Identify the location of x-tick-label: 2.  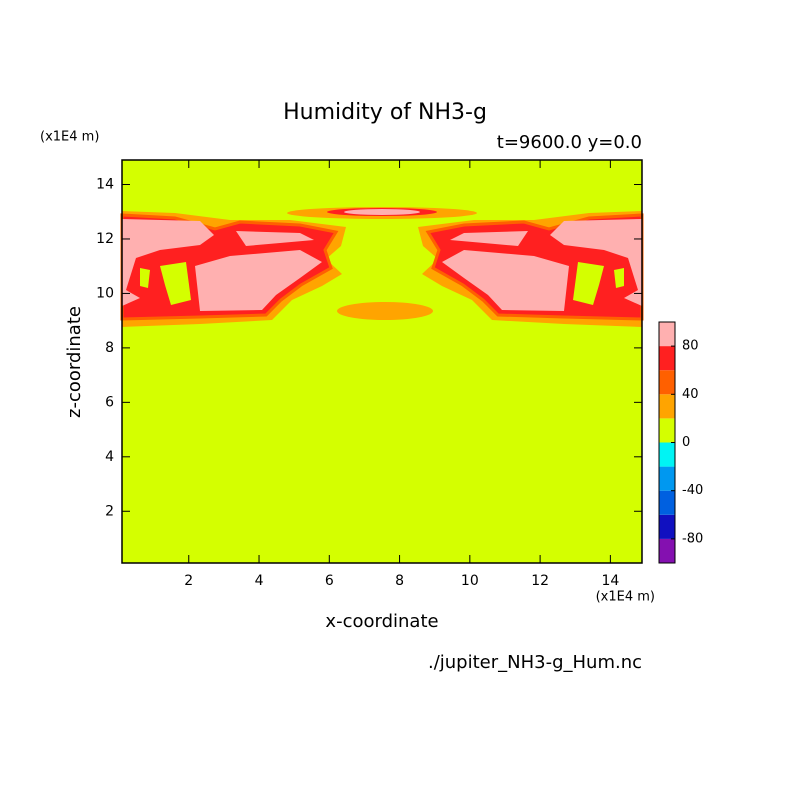
(188, 581).